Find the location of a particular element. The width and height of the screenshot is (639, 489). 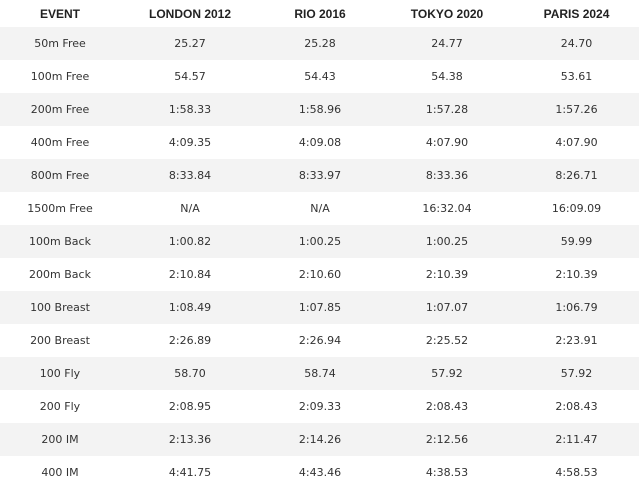

time-cell: 4:09.08 is located at coordinates (320, 142).